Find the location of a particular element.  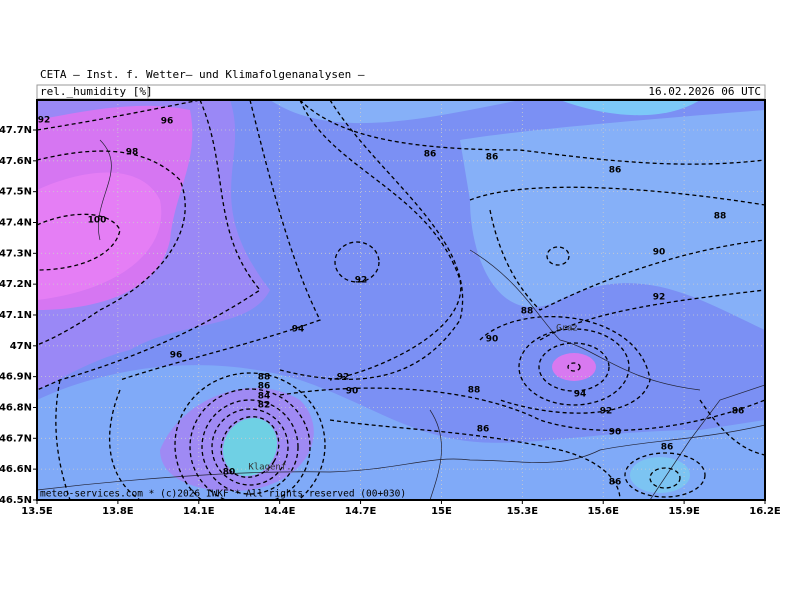

contour-label: 84 is located at coordinates (264, 397).